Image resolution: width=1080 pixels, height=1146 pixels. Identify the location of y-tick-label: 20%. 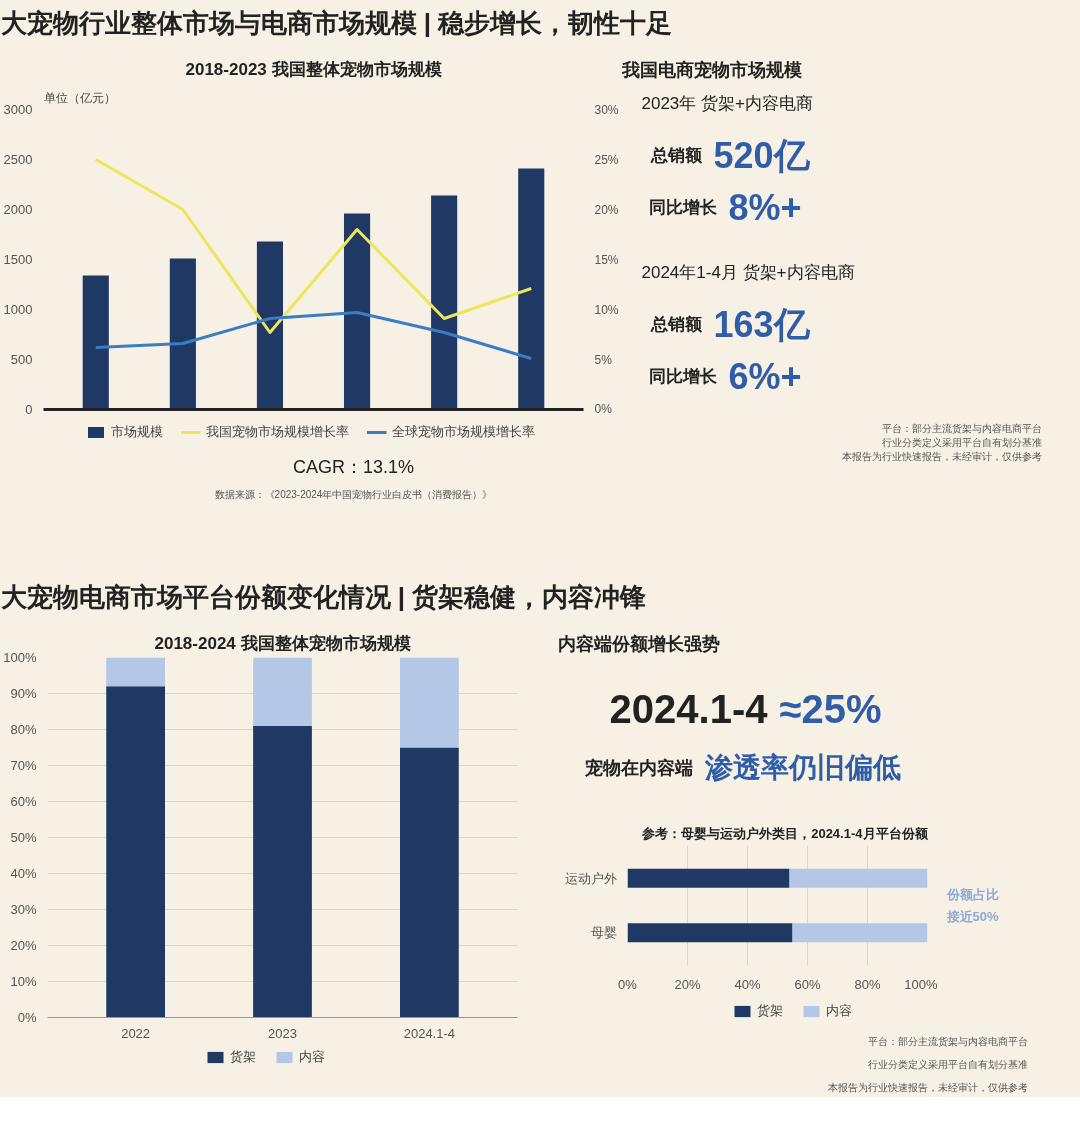
(23, 945).